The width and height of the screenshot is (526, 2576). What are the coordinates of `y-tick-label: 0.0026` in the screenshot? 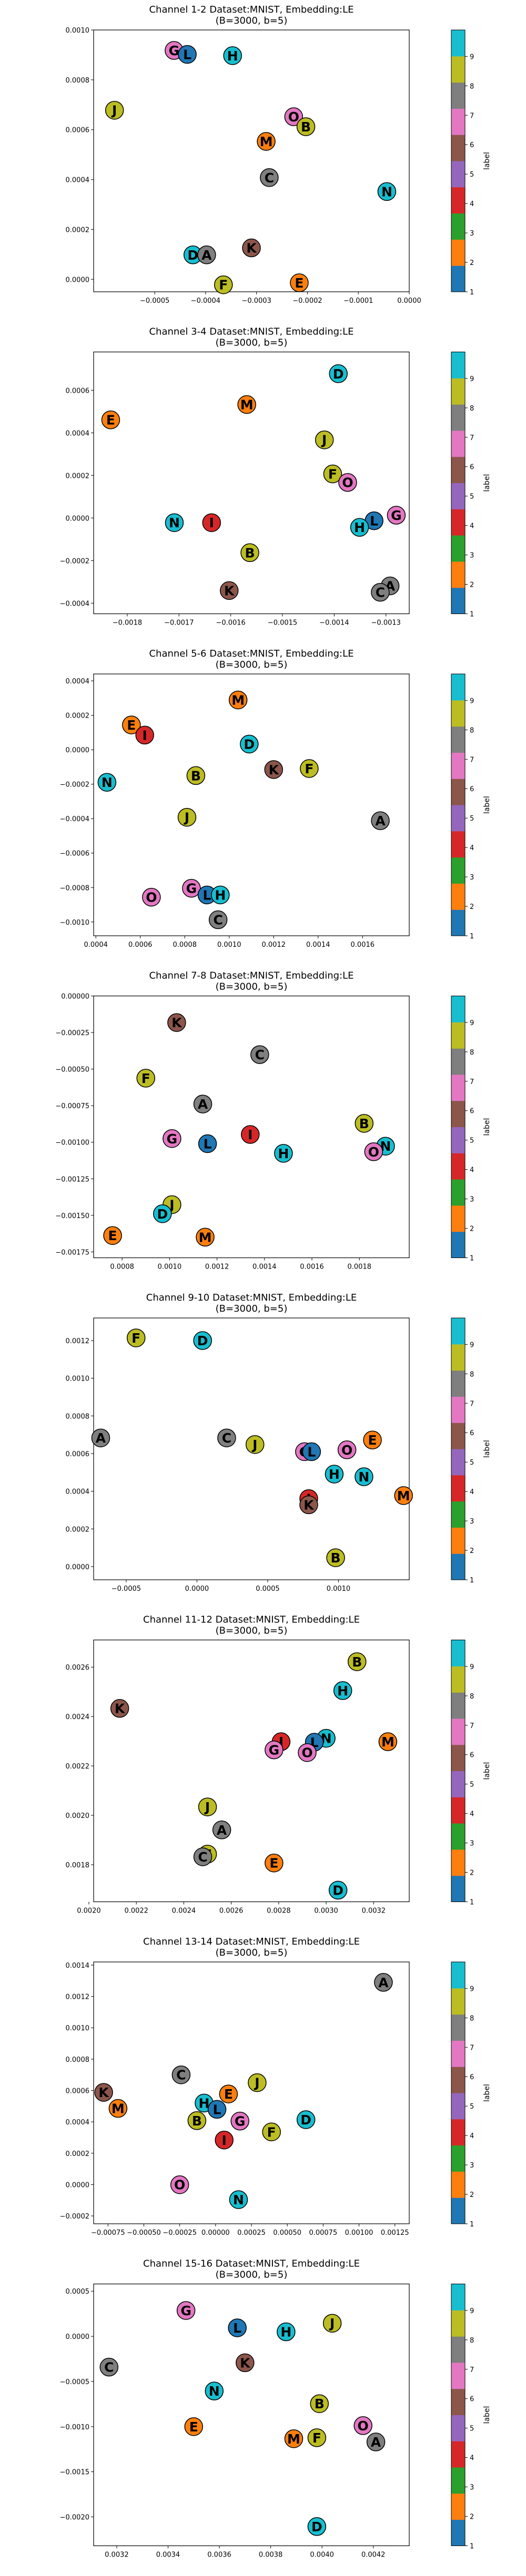 It's located at (78, 1668).